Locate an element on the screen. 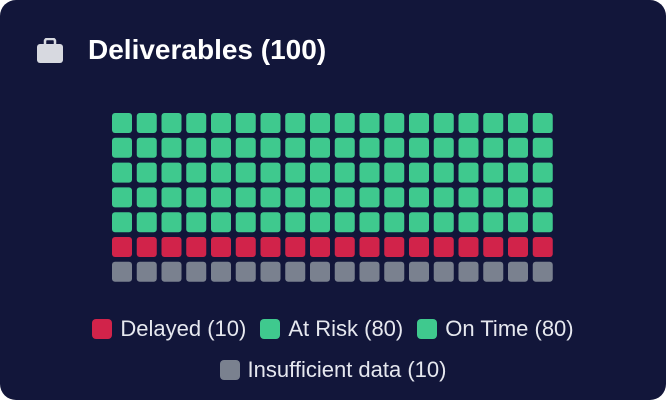 The height and width of the screenshot is (400, 666). legend-label: At Risk (80) is located at coordinates (346, 328).